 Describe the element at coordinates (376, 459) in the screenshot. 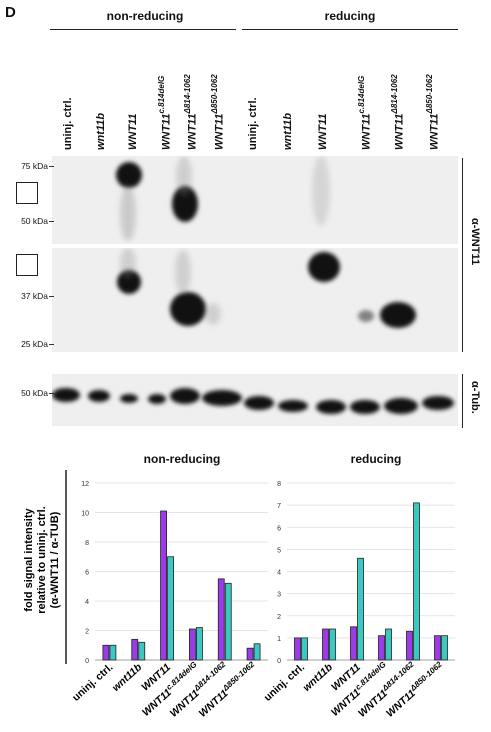

I see `chart-title-reducing: reducing` at that location.